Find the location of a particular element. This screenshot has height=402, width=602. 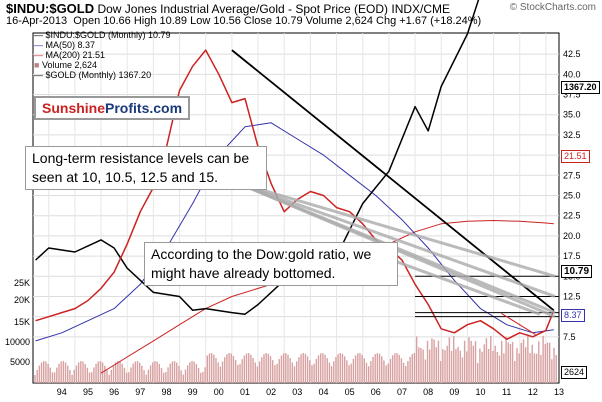

x-tick-label: 06 is located at coordinates (376, 392).